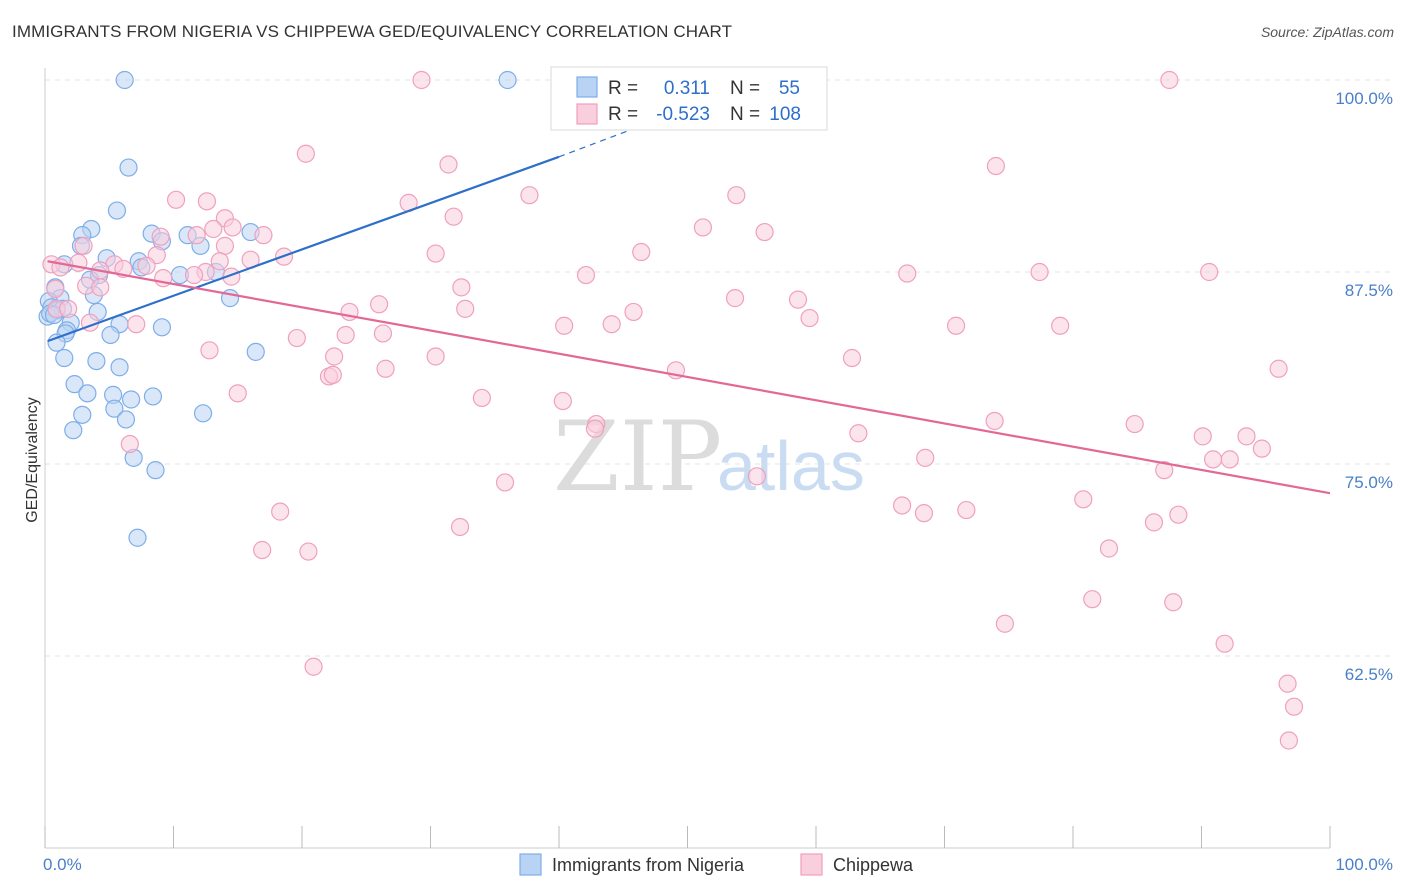 The width and height of the screenshot is (1406, 892). What do you see at coordinates (530, 864) in the screenshot?
I see `series-legend-swatch-nigeria` at bounding box center [530, 864].